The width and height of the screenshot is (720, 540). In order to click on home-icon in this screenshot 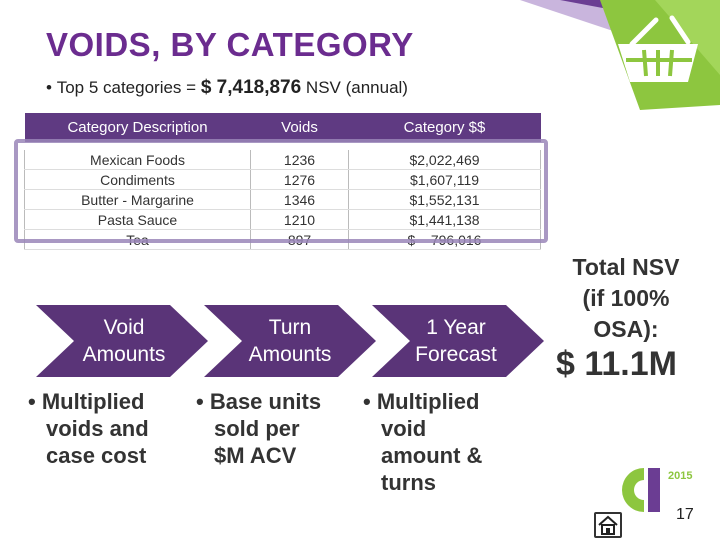, I will do `click(608, 525)`.